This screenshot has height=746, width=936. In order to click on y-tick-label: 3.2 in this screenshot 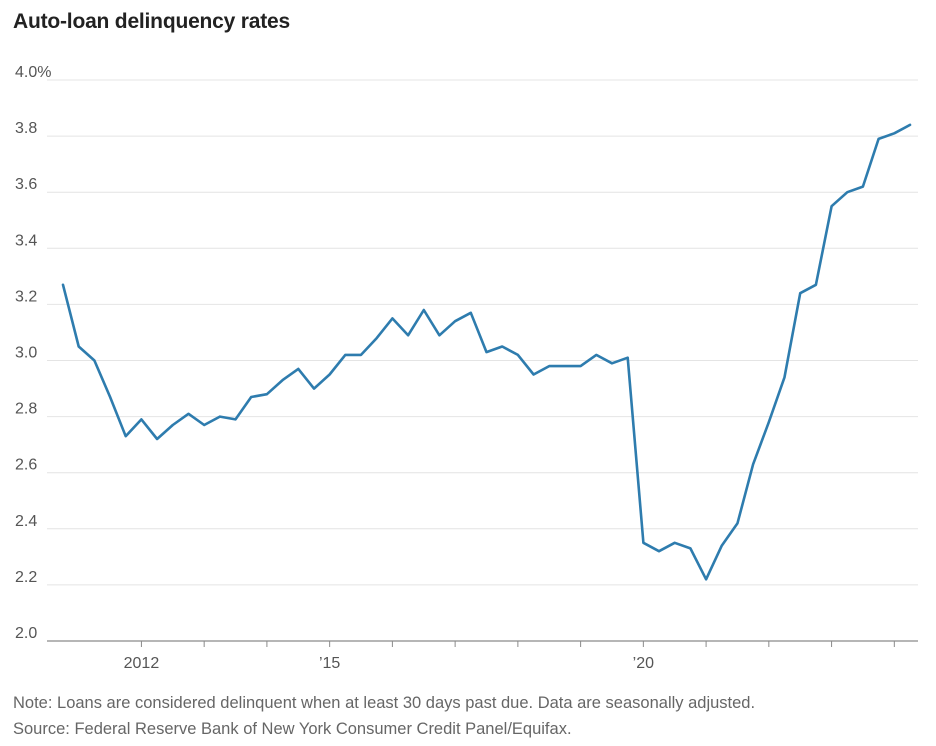, I will do `click(26, 296)`.